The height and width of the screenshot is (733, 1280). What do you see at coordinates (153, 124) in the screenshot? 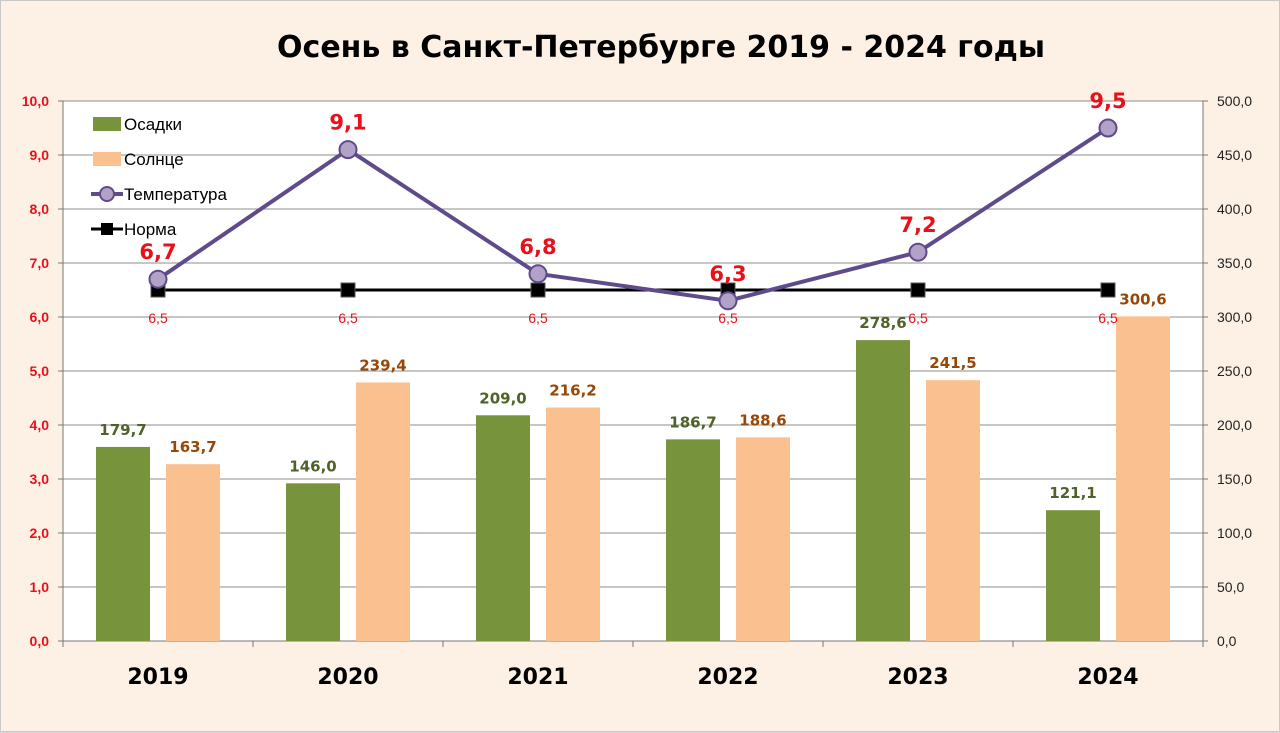
I see `legend-label-precipitation: Осадки` at bounding box center [153, 124].